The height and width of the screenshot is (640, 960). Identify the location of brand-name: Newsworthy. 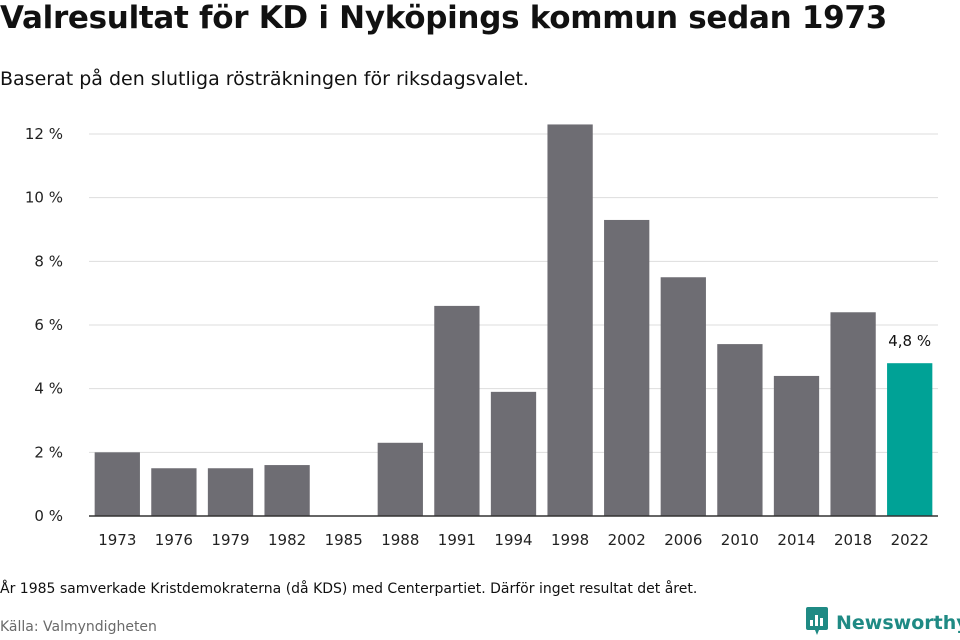
(898, 623).